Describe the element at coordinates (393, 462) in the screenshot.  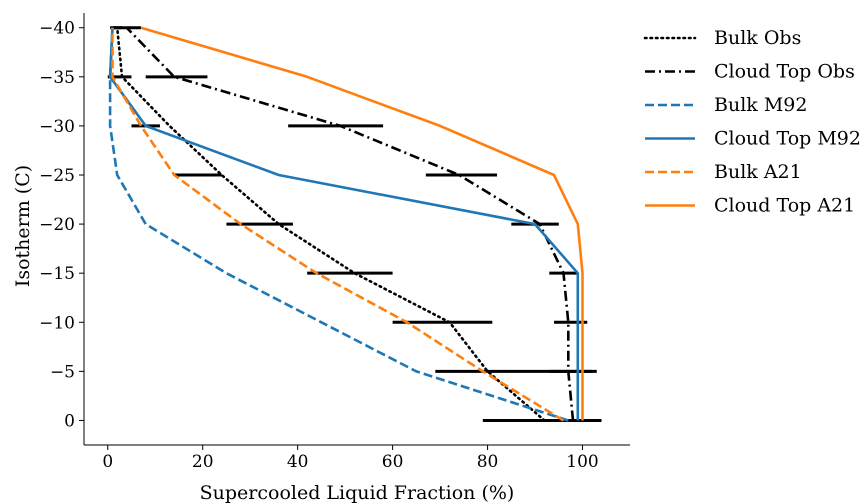
I see `x-tick-label: 60` at that location.